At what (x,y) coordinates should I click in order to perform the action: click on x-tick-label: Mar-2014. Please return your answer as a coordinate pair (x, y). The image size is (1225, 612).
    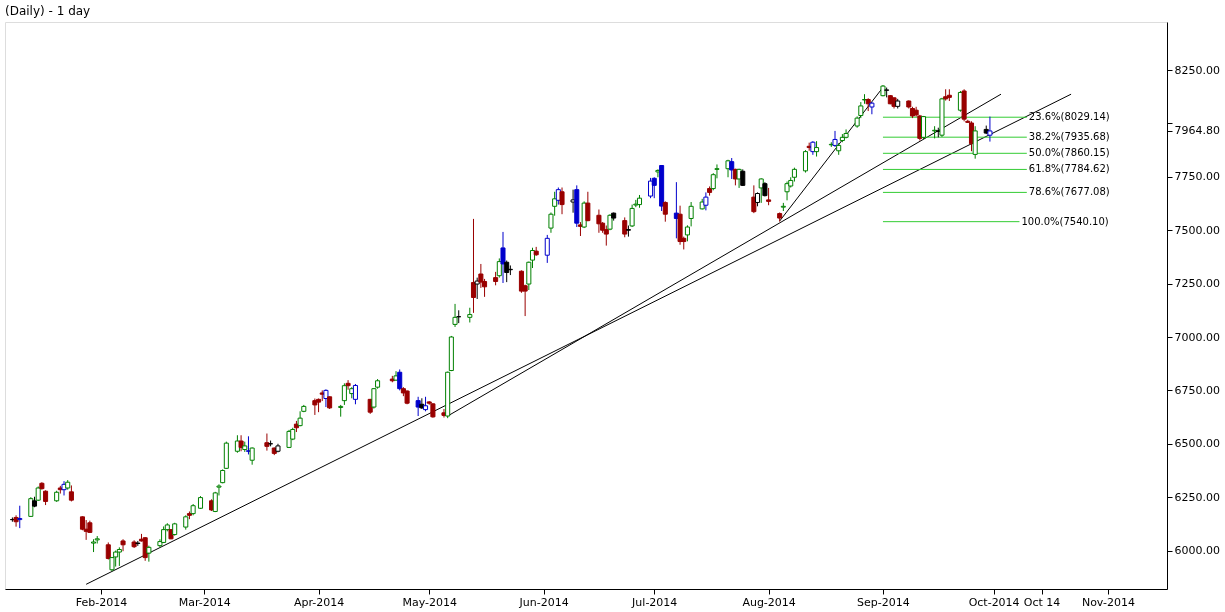
    Looking at the image, I should click on (204, 602).